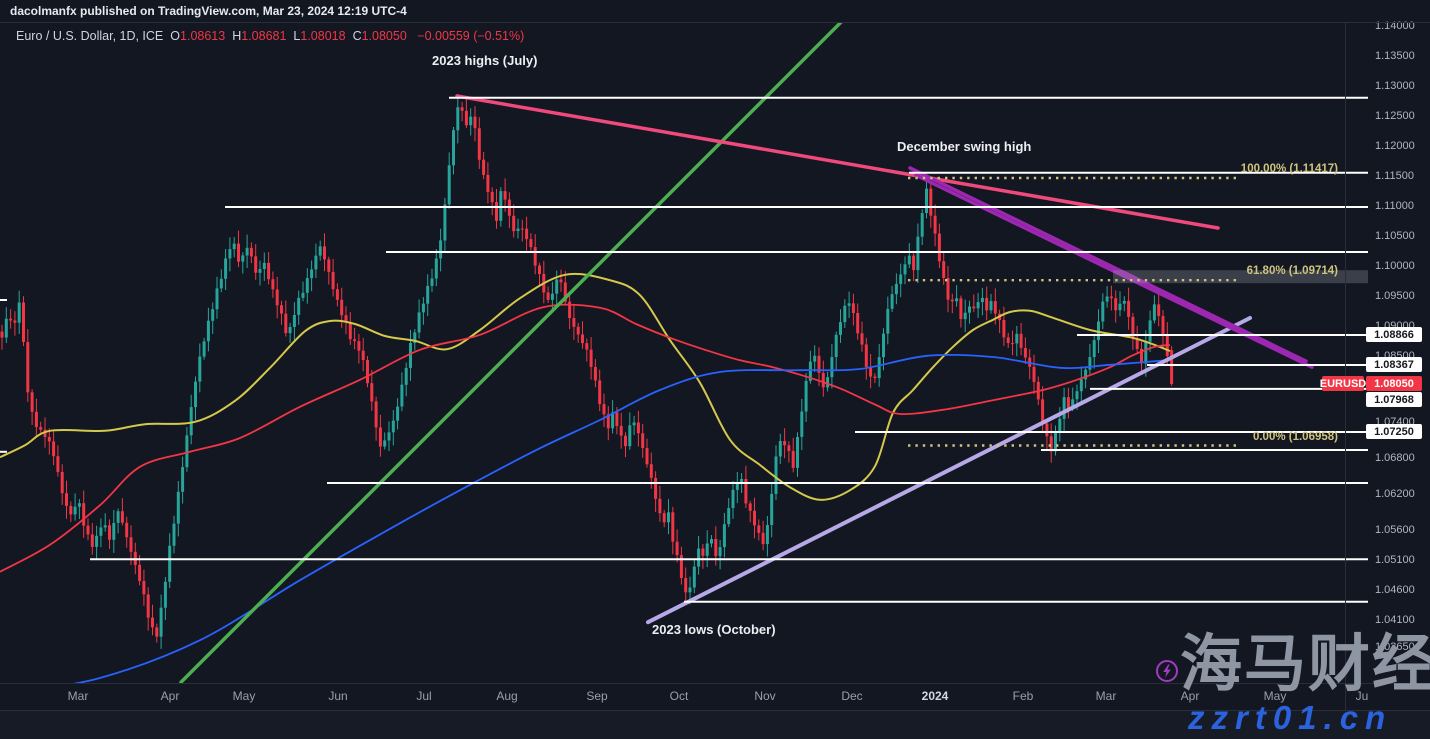 The height and width of the screenshot is (739, 1430). I want to click on footer-bar: TradingView, so click(715, 725).